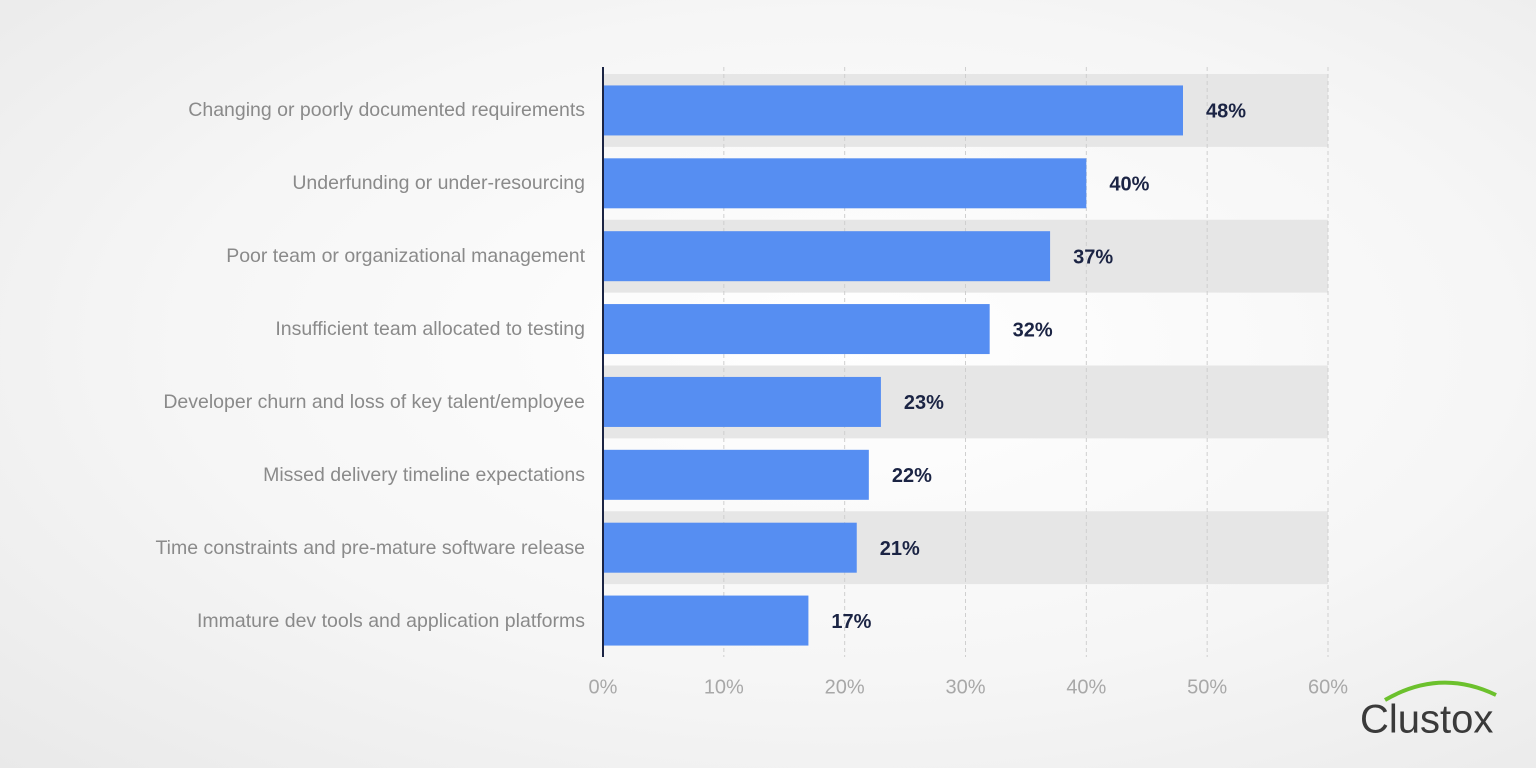 The height and width of the screenshot is (768, 1536). I want to click on y-tick-label: Poor team or organizational management, so click(405, 256).